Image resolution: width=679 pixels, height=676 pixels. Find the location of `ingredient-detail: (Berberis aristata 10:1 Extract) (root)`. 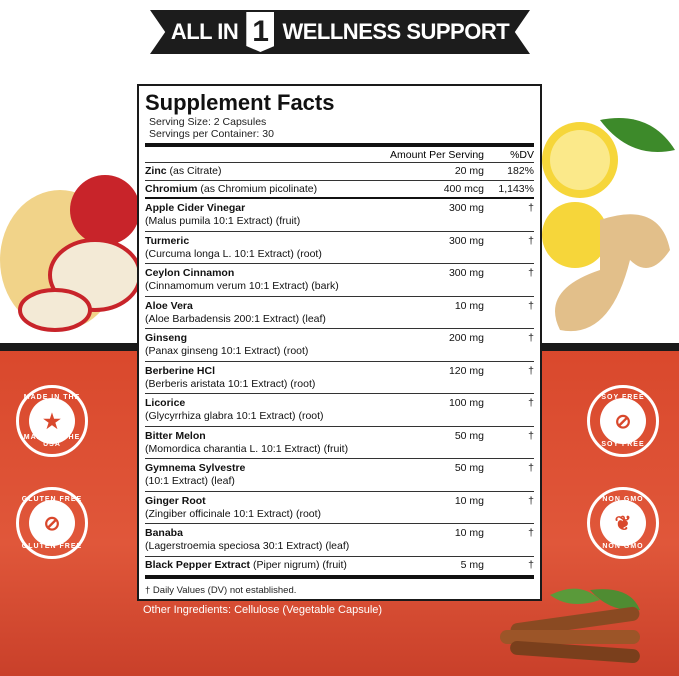

ingredient-detail: (Berberis aristata 10:1 Extract) (root) is located at coordinates (230, 383).